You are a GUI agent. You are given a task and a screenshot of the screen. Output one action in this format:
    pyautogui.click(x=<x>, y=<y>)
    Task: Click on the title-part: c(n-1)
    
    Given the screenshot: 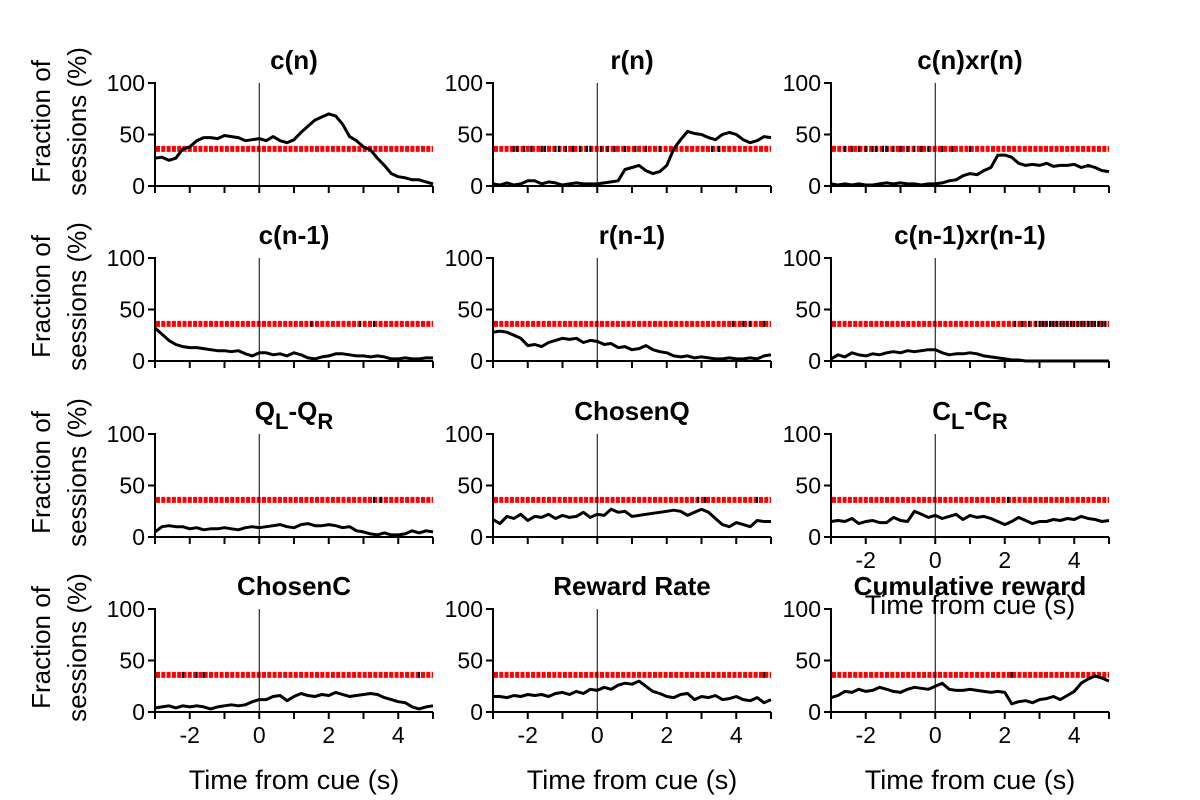 What is the action you would take?
    pyautogui.click(x=294, y=235)
    